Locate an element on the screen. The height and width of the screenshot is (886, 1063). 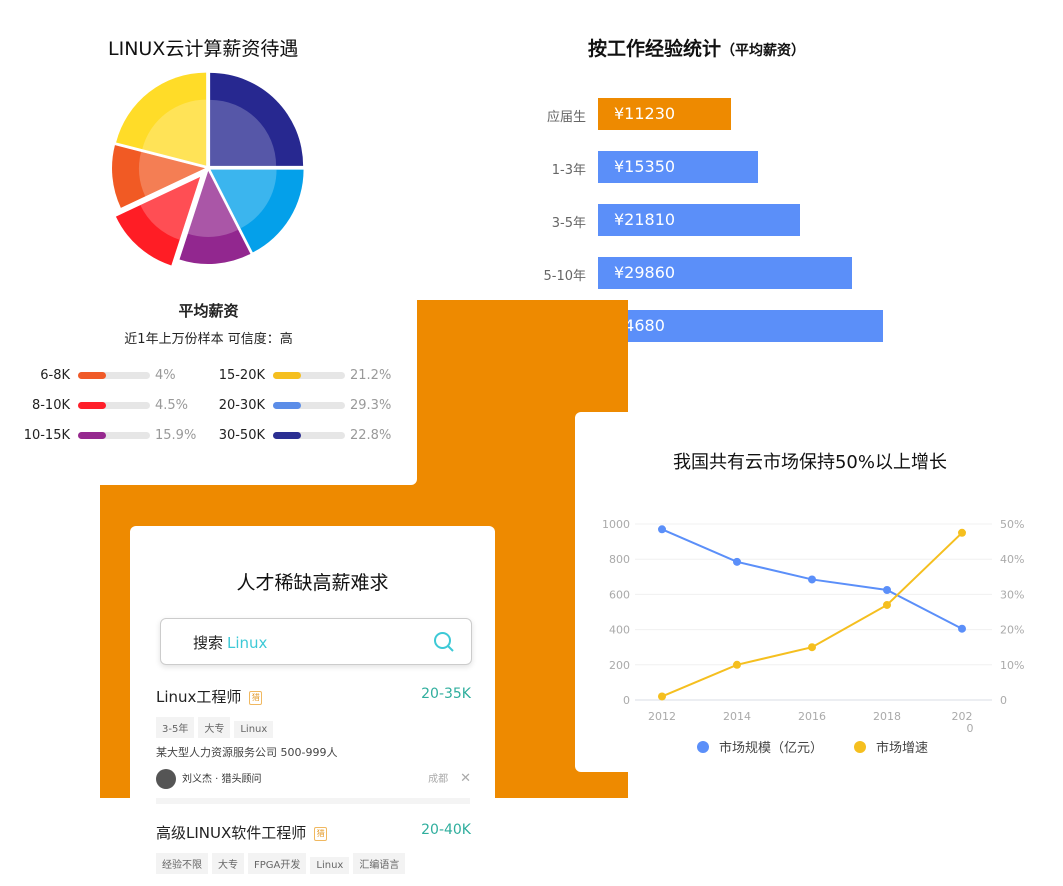
bar: ¥29860 is located at coordinates (725, 273).